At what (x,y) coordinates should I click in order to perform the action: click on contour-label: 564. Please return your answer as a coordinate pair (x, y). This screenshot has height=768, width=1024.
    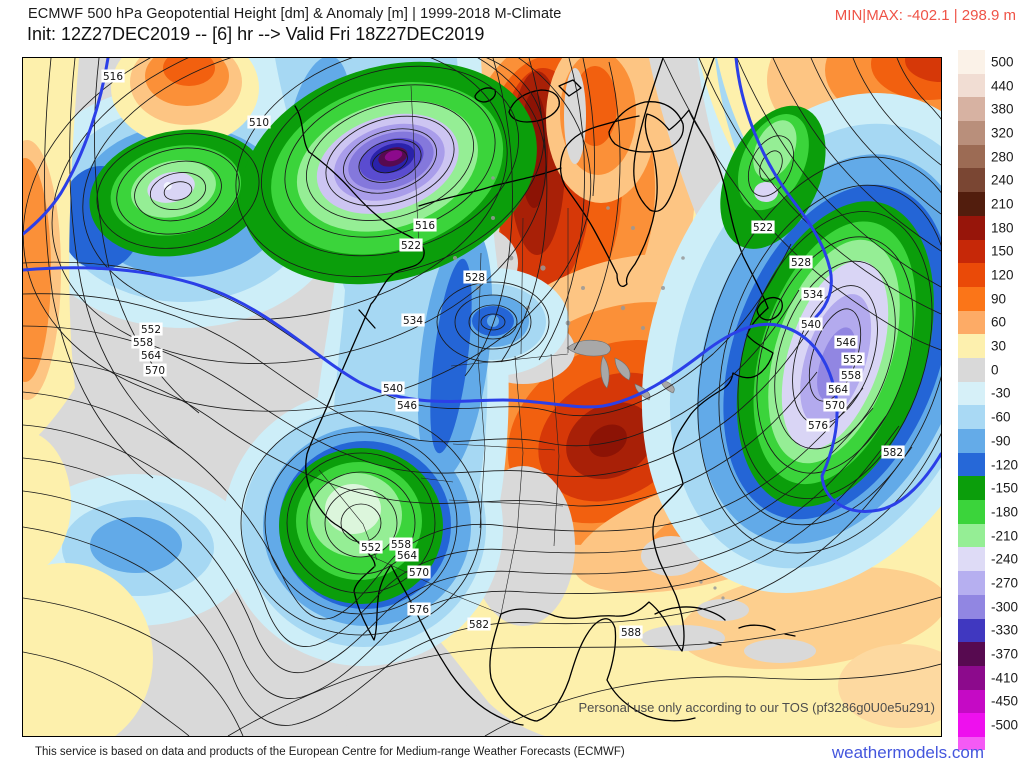
    Looking at the image, I should click on (407, 556).